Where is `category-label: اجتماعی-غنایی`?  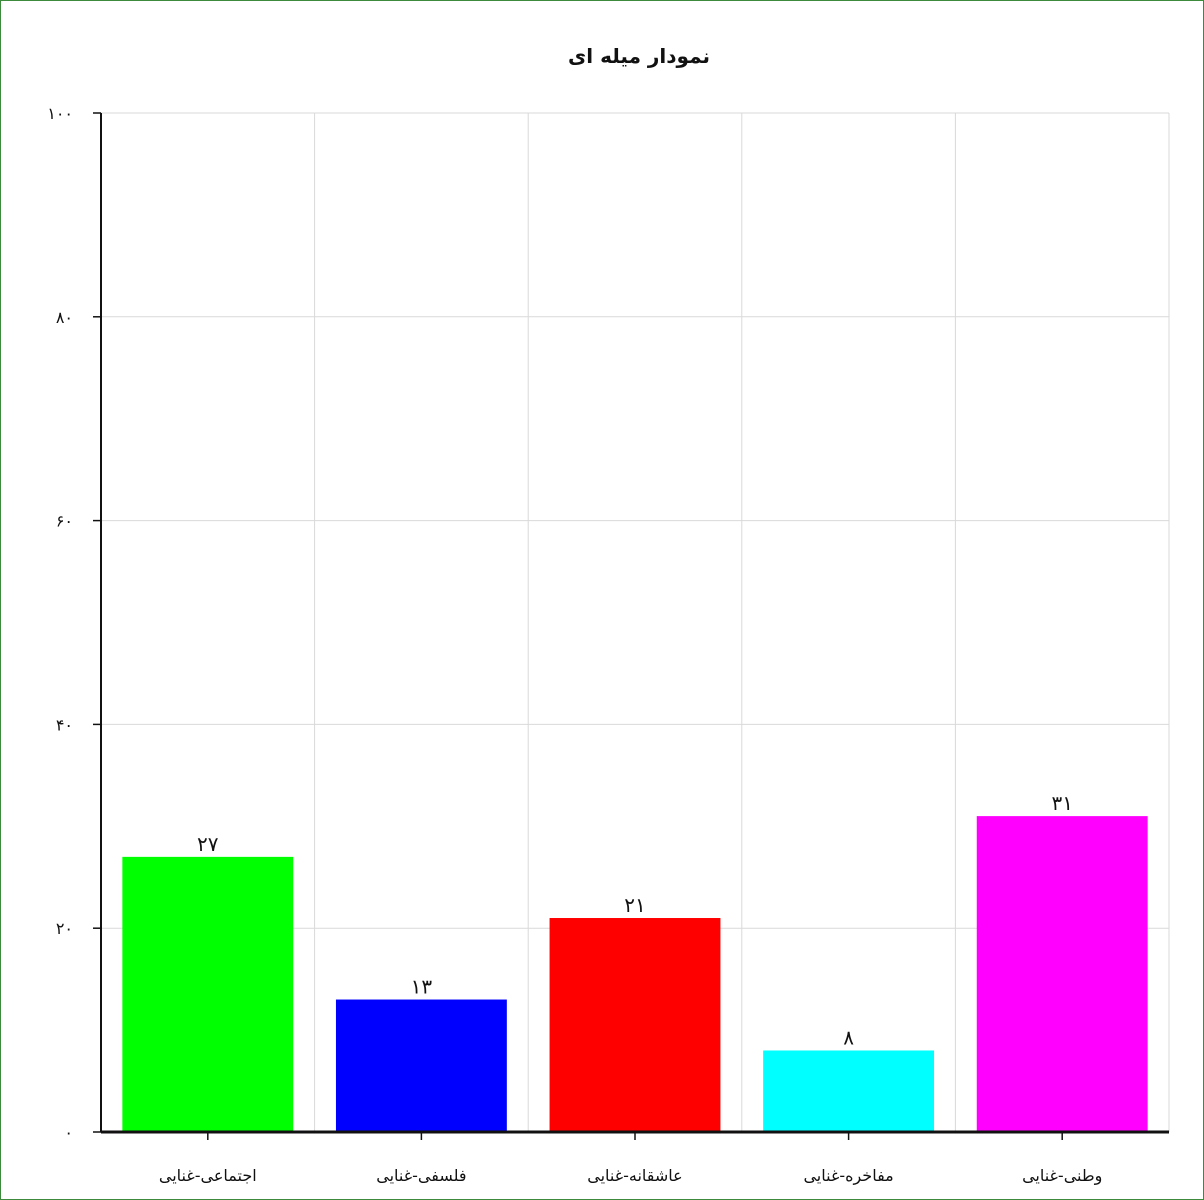
category-label: اجتماعی-غنایی is located at coordinates (208, 1175).